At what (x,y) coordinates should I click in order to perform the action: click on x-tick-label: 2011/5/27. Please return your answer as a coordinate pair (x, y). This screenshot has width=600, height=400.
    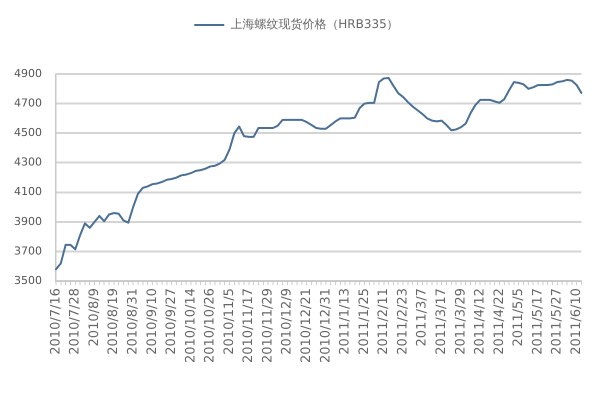
    Looking at the image, I should click on (557, 321).